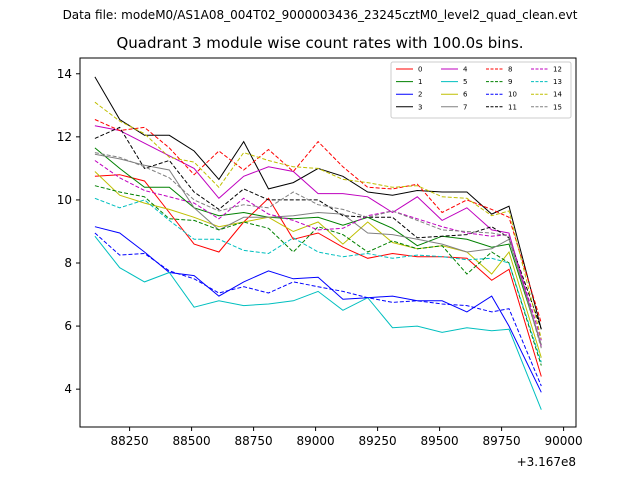 The height and width of the screenshot is (480, 640). What do you see at coordinates (68, 389) in the screenshot?
I see `y-tick-label: 4` at bounding box center [68, 389].